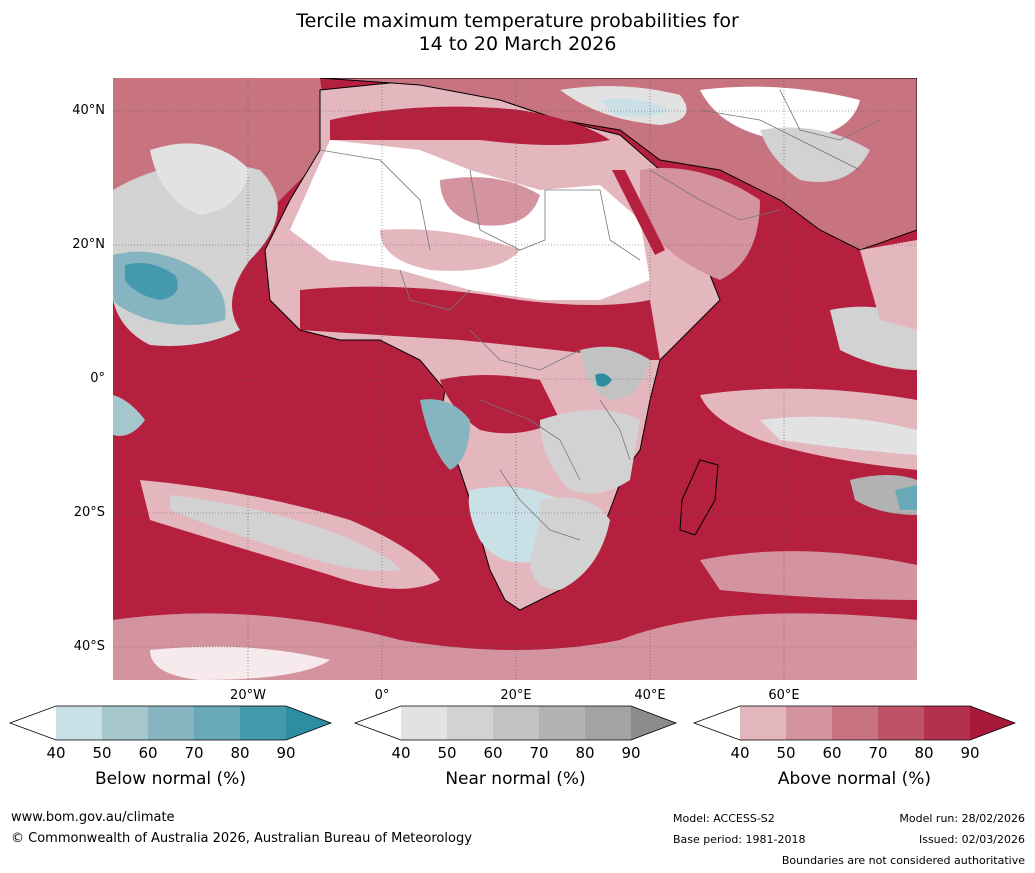  I want to click on west-africa-above-band, so click(480, 323).